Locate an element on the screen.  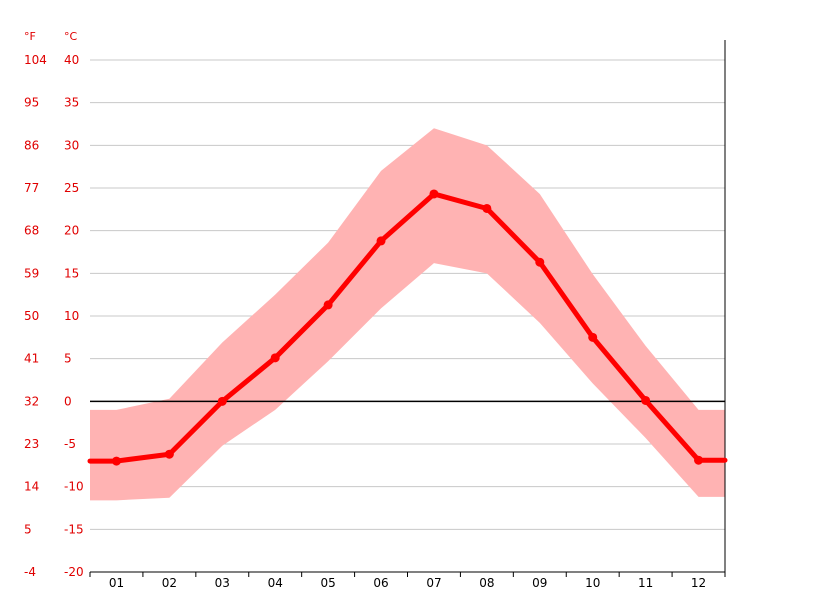
x-tick-label: 07 is located at coordinates (433, 583).